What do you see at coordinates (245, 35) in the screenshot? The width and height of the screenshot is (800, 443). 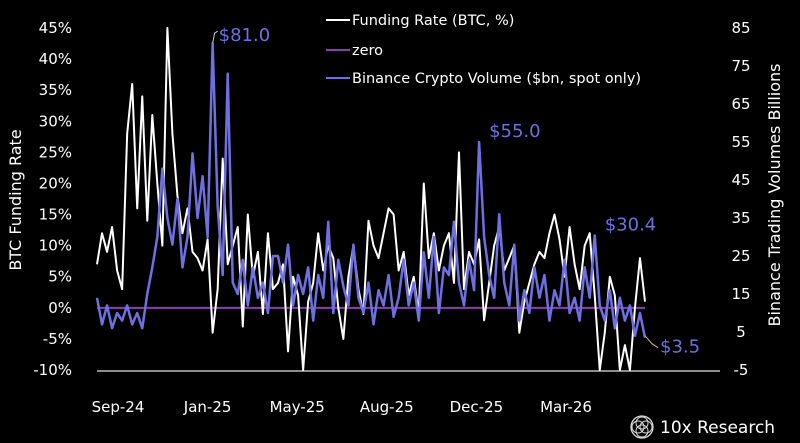 I see `annotation-label: $81.0` at bounding box center [245, 35].